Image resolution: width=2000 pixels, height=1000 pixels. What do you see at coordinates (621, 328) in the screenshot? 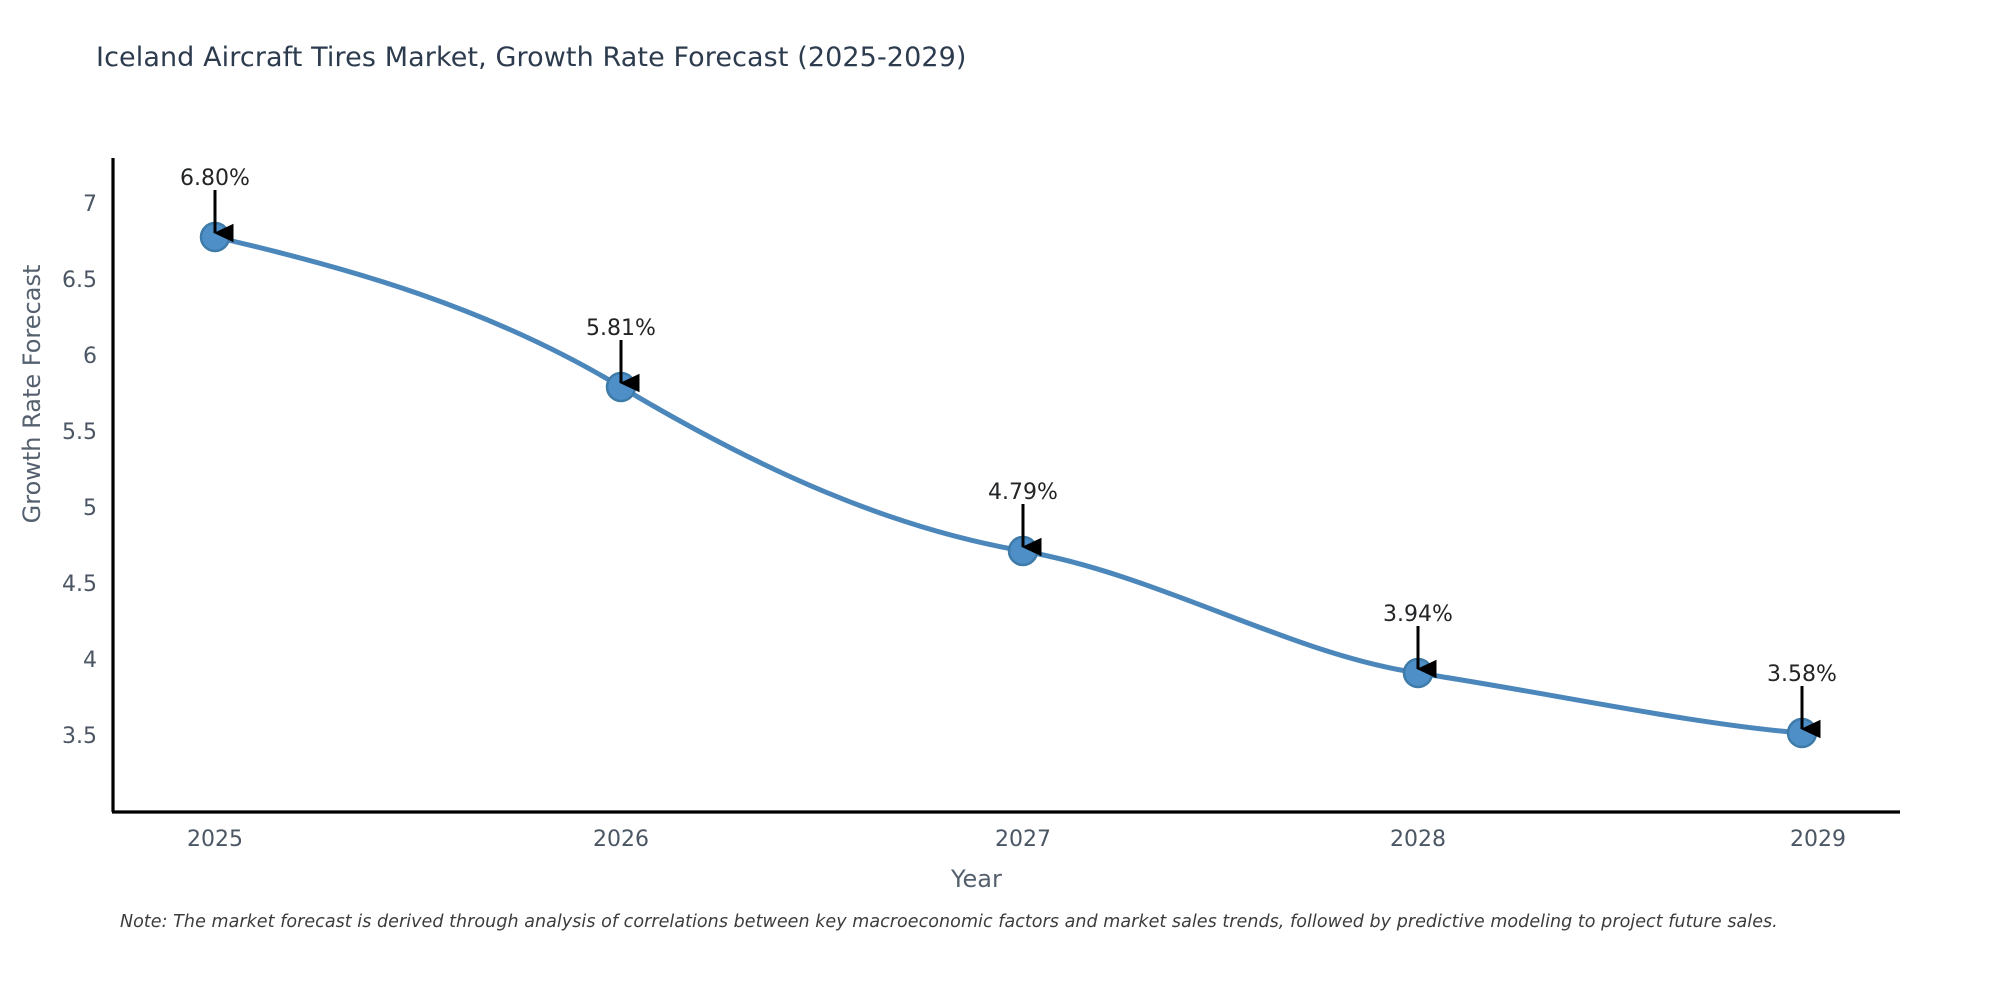
I see `data-point-label: 5.81%` at bounding box center [621, 328].